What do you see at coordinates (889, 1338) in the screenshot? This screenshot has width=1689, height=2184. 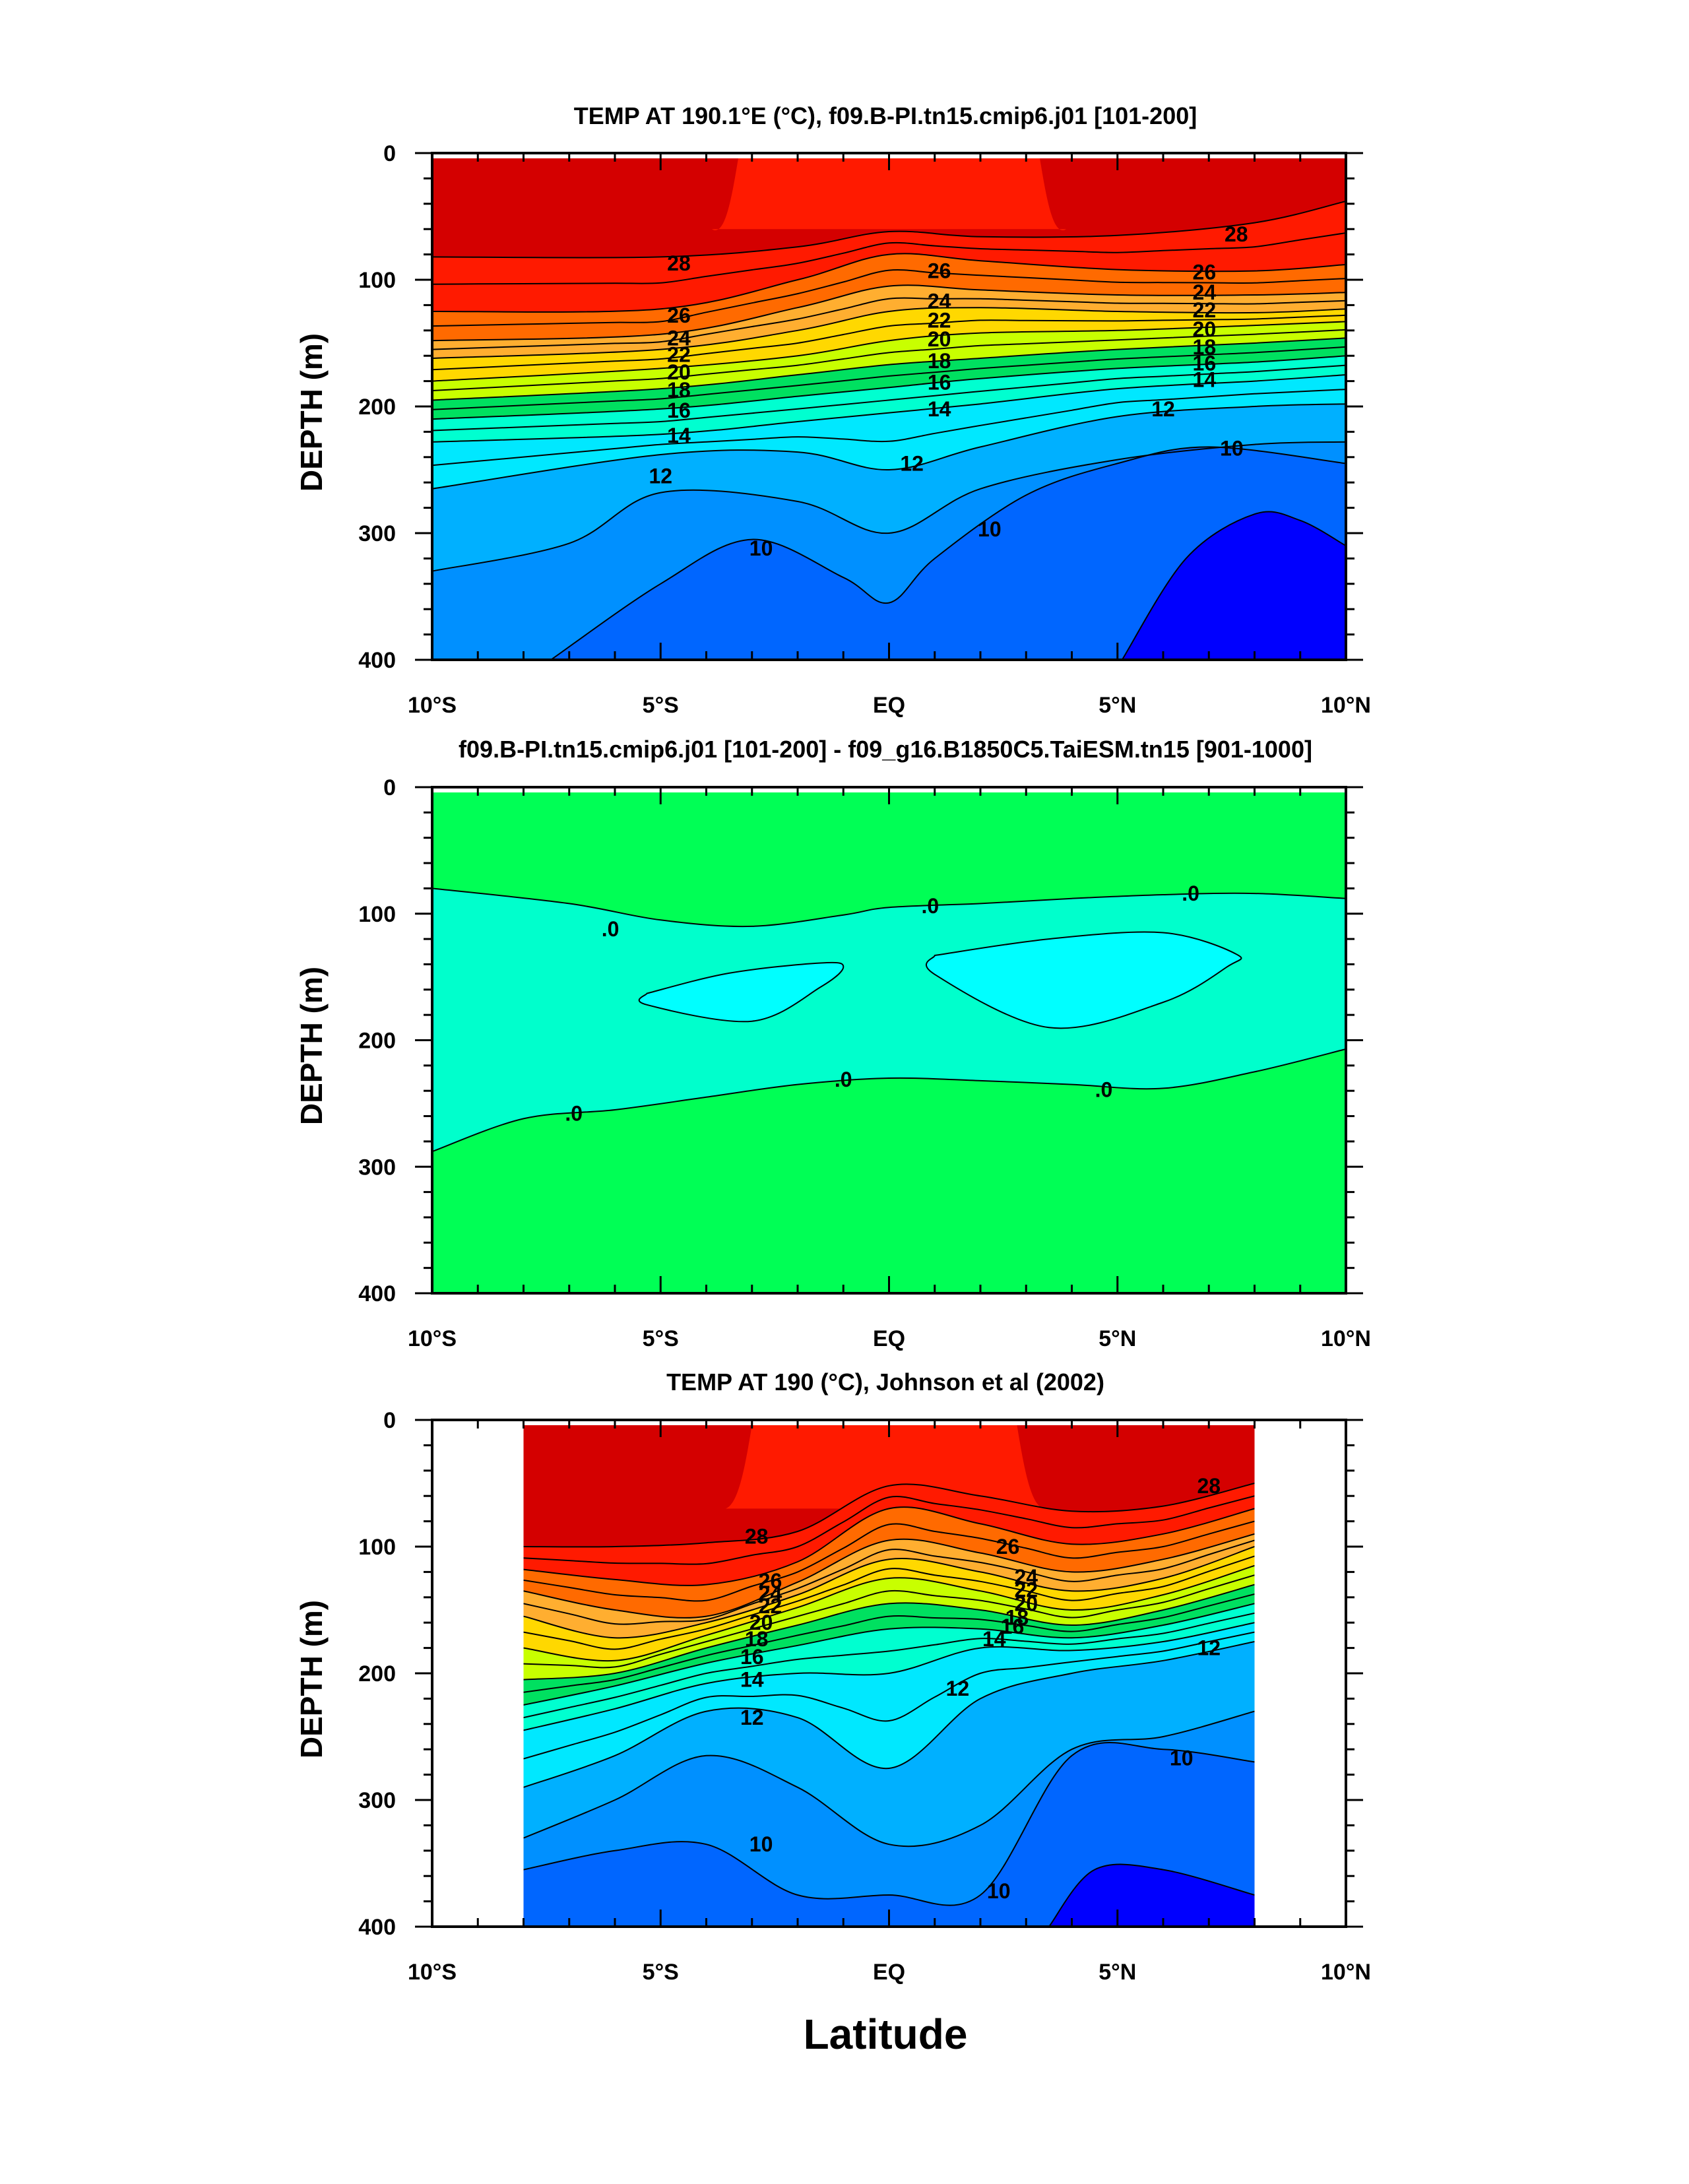 I see `x-tick-label: EQ` at bounding box center [889, 1338].